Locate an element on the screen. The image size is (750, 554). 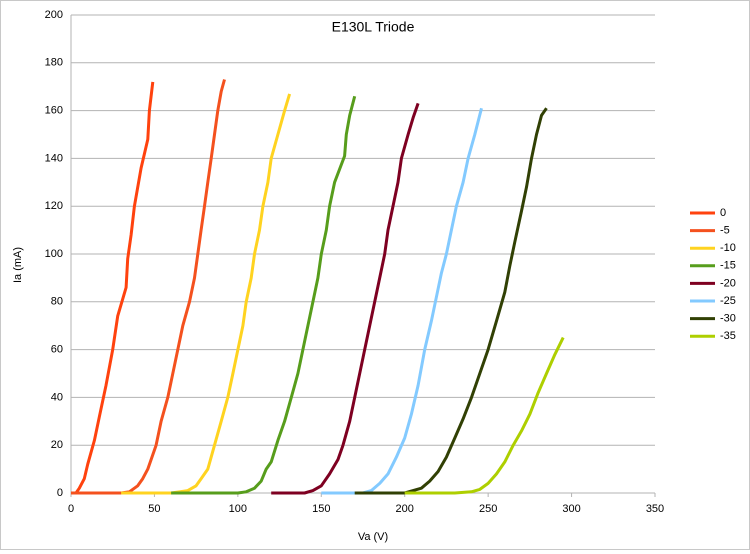
y-tick-label: 100 is located at coordinates (54, 254).